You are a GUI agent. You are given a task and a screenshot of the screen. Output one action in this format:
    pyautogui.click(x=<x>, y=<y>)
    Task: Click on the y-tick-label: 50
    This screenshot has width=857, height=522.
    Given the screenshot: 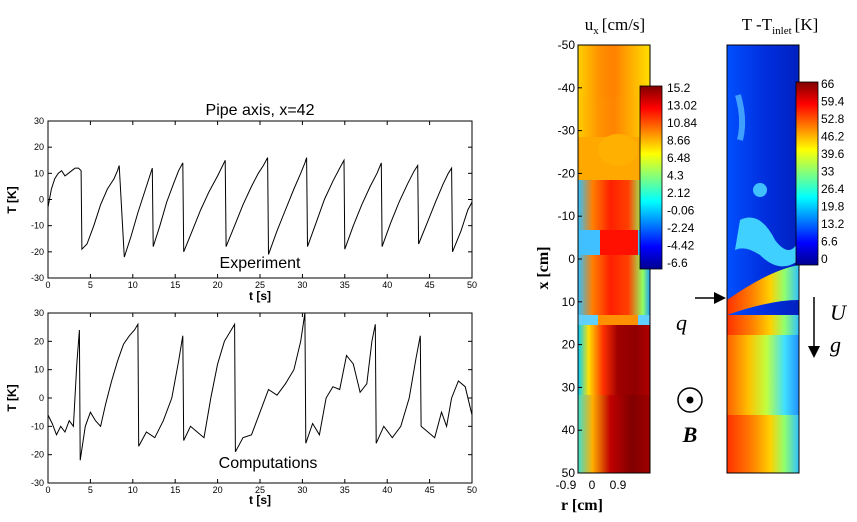 What is the action you would take?
    pyautogui.click(x=569, y=473)
    